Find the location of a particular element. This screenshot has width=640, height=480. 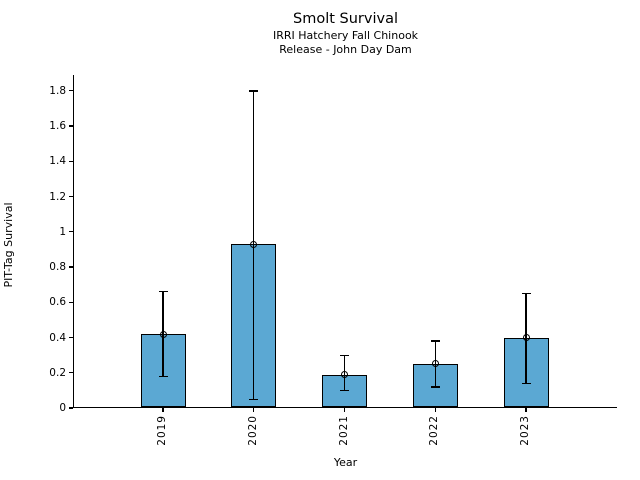

y-tick-label: 1 is located at coordinates (62, 231).